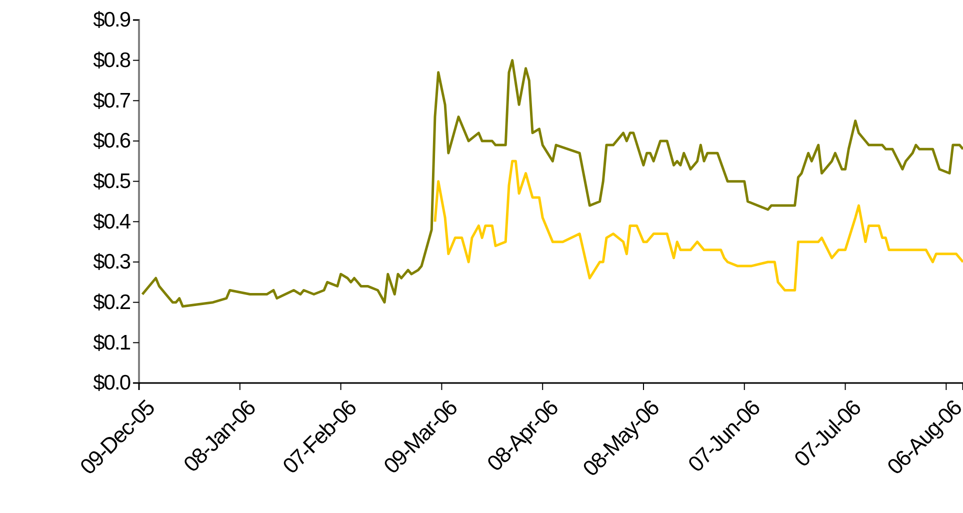  Describe the element at coordinates (111, 262) in the screenshot. I see `y-tick-label: $0.3` at that location.